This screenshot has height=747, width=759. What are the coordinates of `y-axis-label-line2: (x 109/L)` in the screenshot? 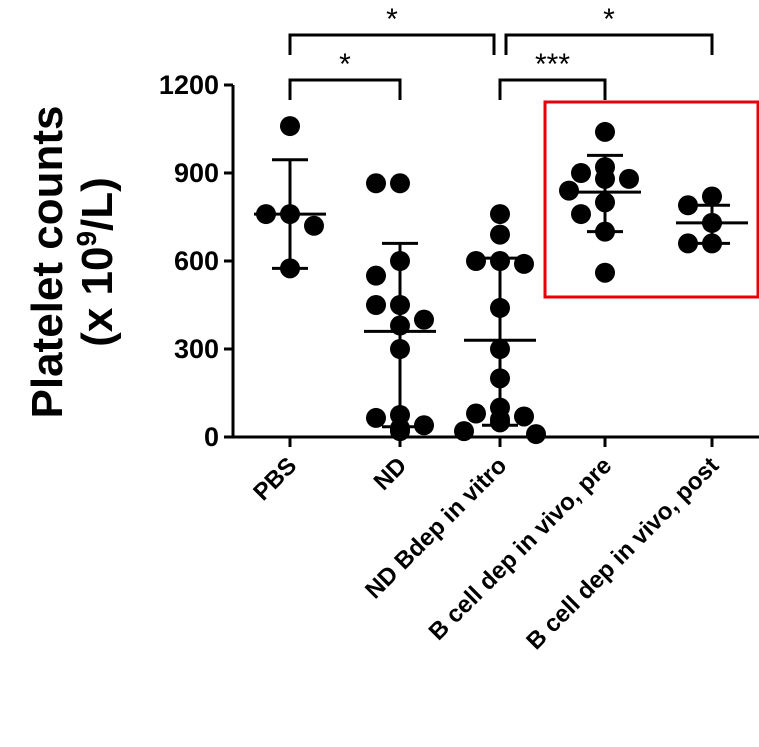 It's located at (96, 262).